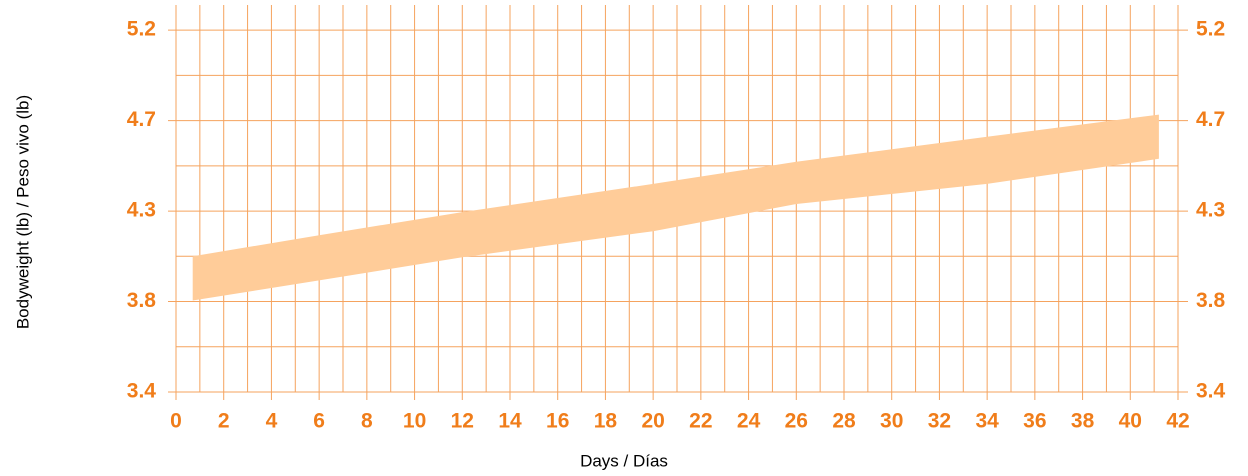  Describe the element at coordinates (1177, 421) in the screenshot. I see `x-tick-label: 42` at that location.